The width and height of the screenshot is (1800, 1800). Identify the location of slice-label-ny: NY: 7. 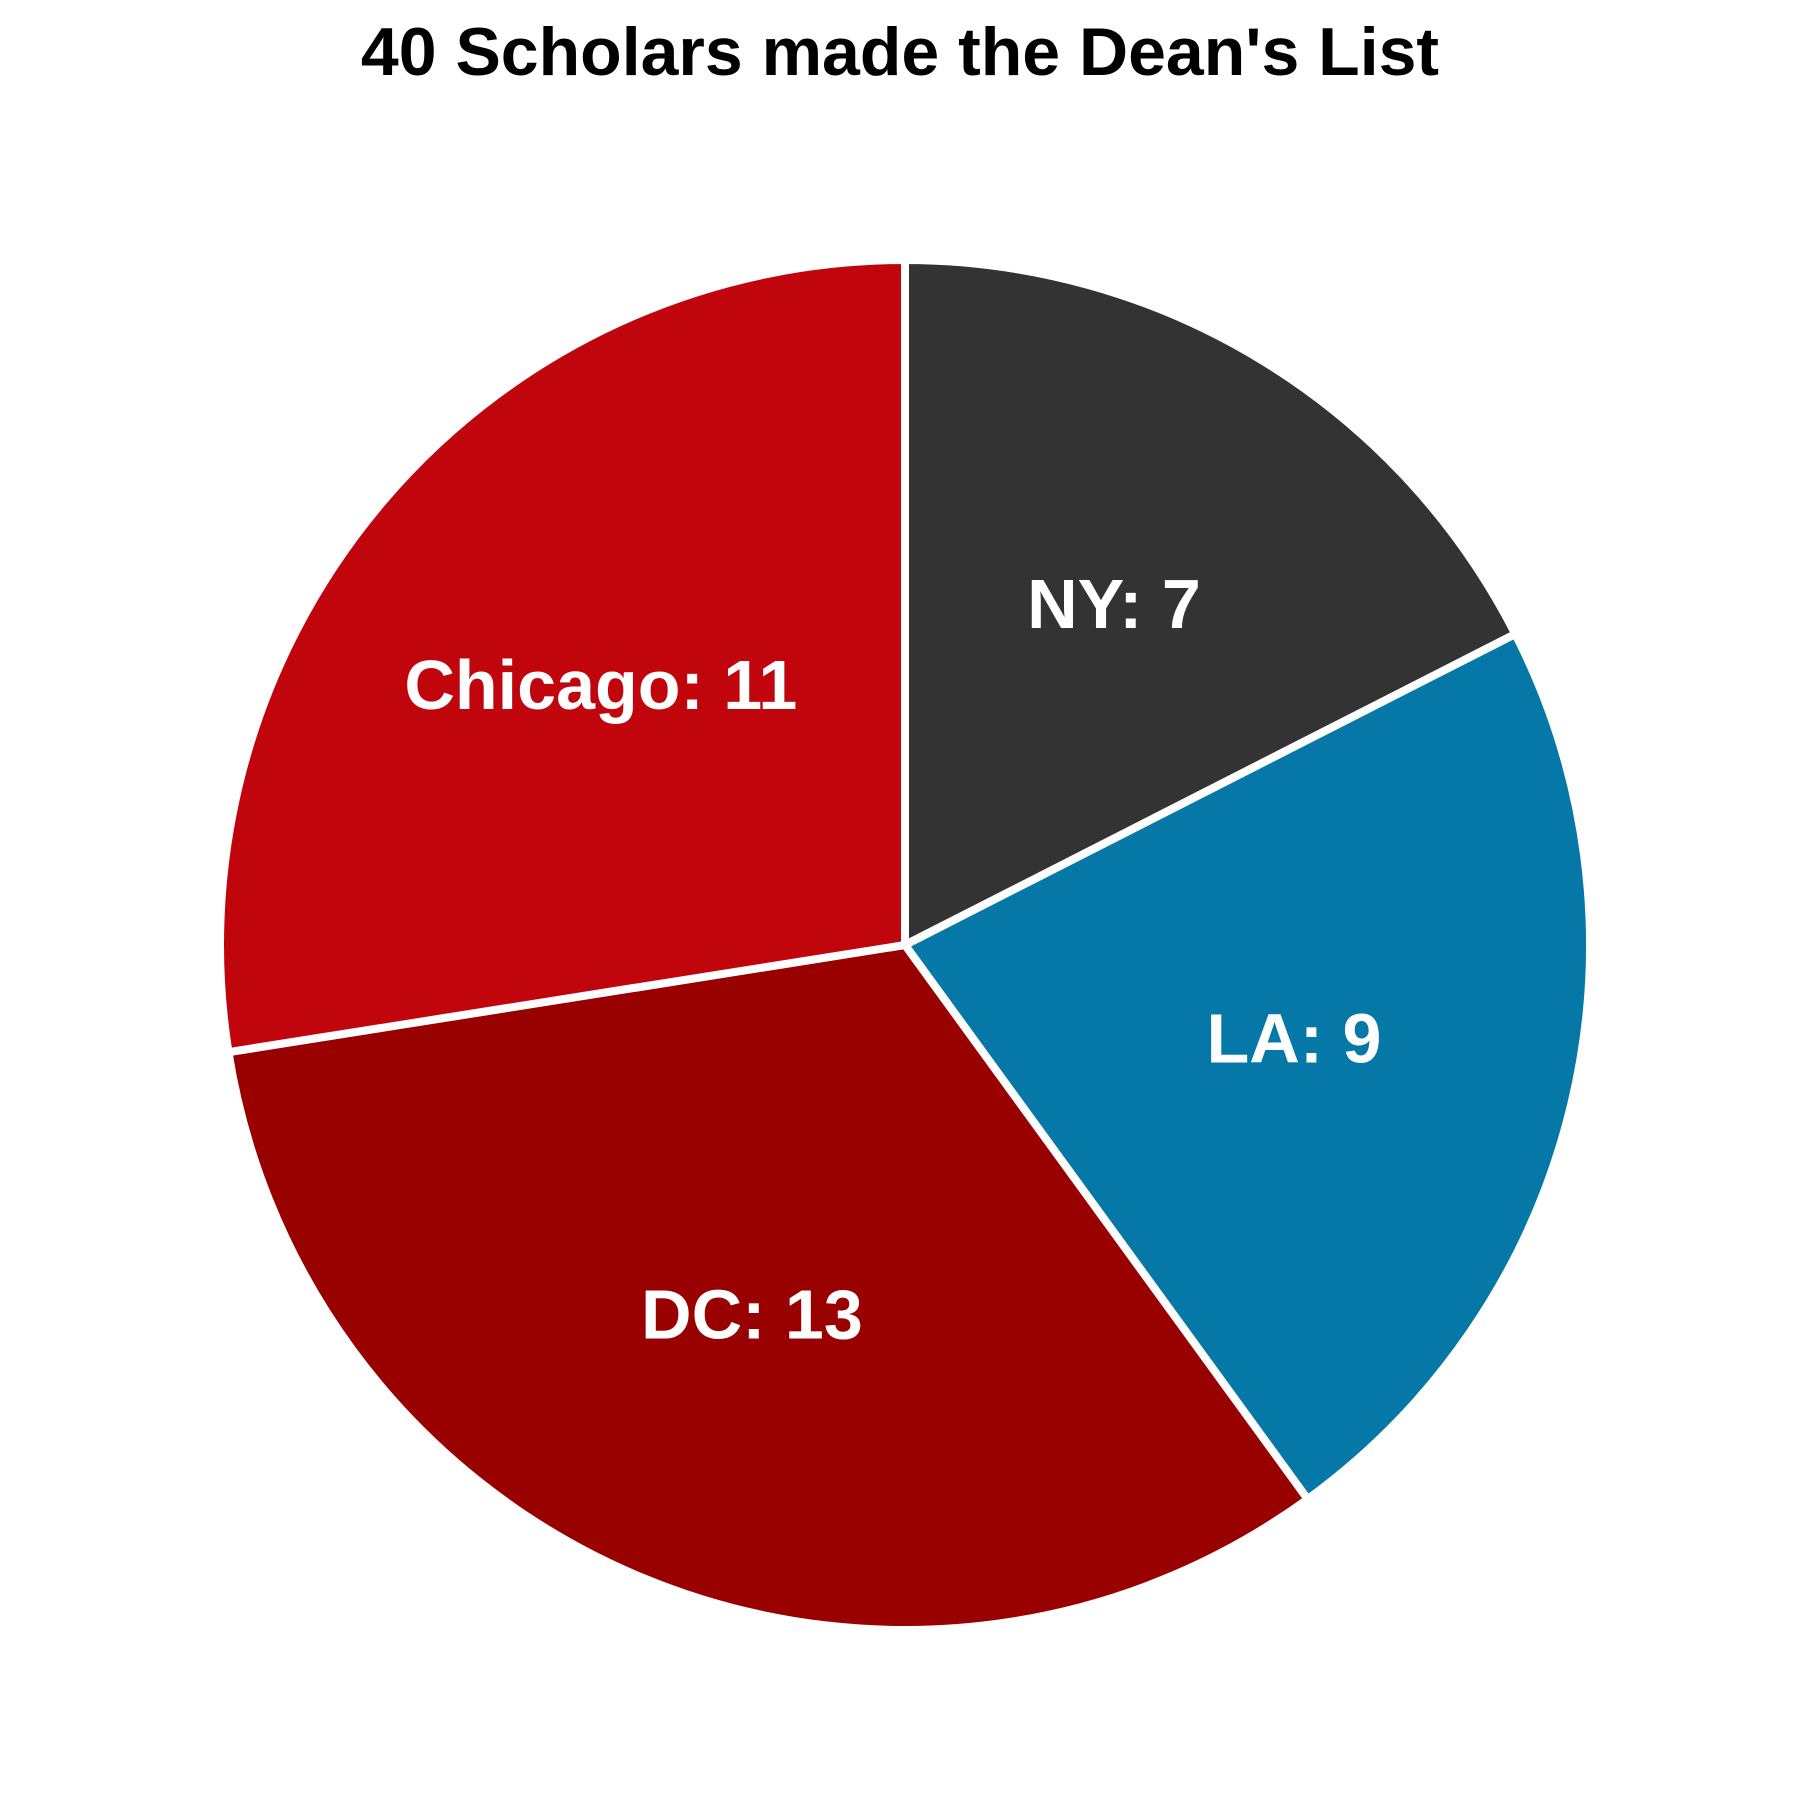
(1114, 604).